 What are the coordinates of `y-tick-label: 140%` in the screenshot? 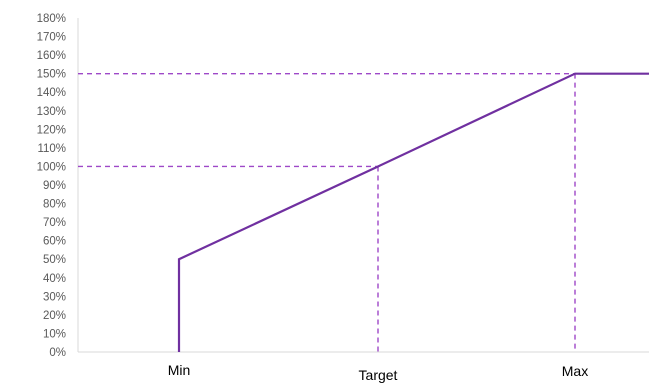 It's located at (51, 93).